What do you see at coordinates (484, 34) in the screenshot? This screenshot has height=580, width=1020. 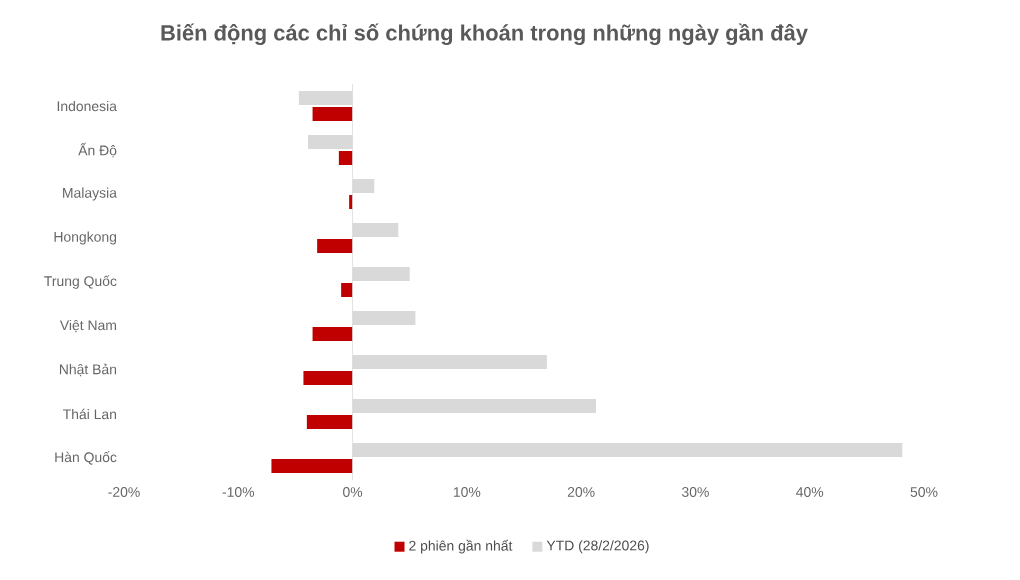 I see `chart-title: Biến động các chỉ số chứng khoán trong những ngày gần đây` at bounding box center [484, 34].